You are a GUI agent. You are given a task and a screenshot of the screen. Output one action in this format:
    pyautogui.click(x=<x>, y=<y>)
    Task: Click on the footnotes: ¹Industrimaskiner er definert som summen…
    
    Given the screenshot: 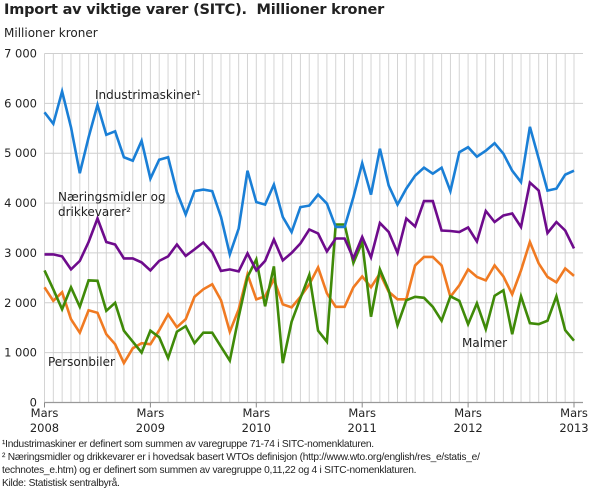 What is the action you would take?
    pyautogui.click(x=241, y=464)
    